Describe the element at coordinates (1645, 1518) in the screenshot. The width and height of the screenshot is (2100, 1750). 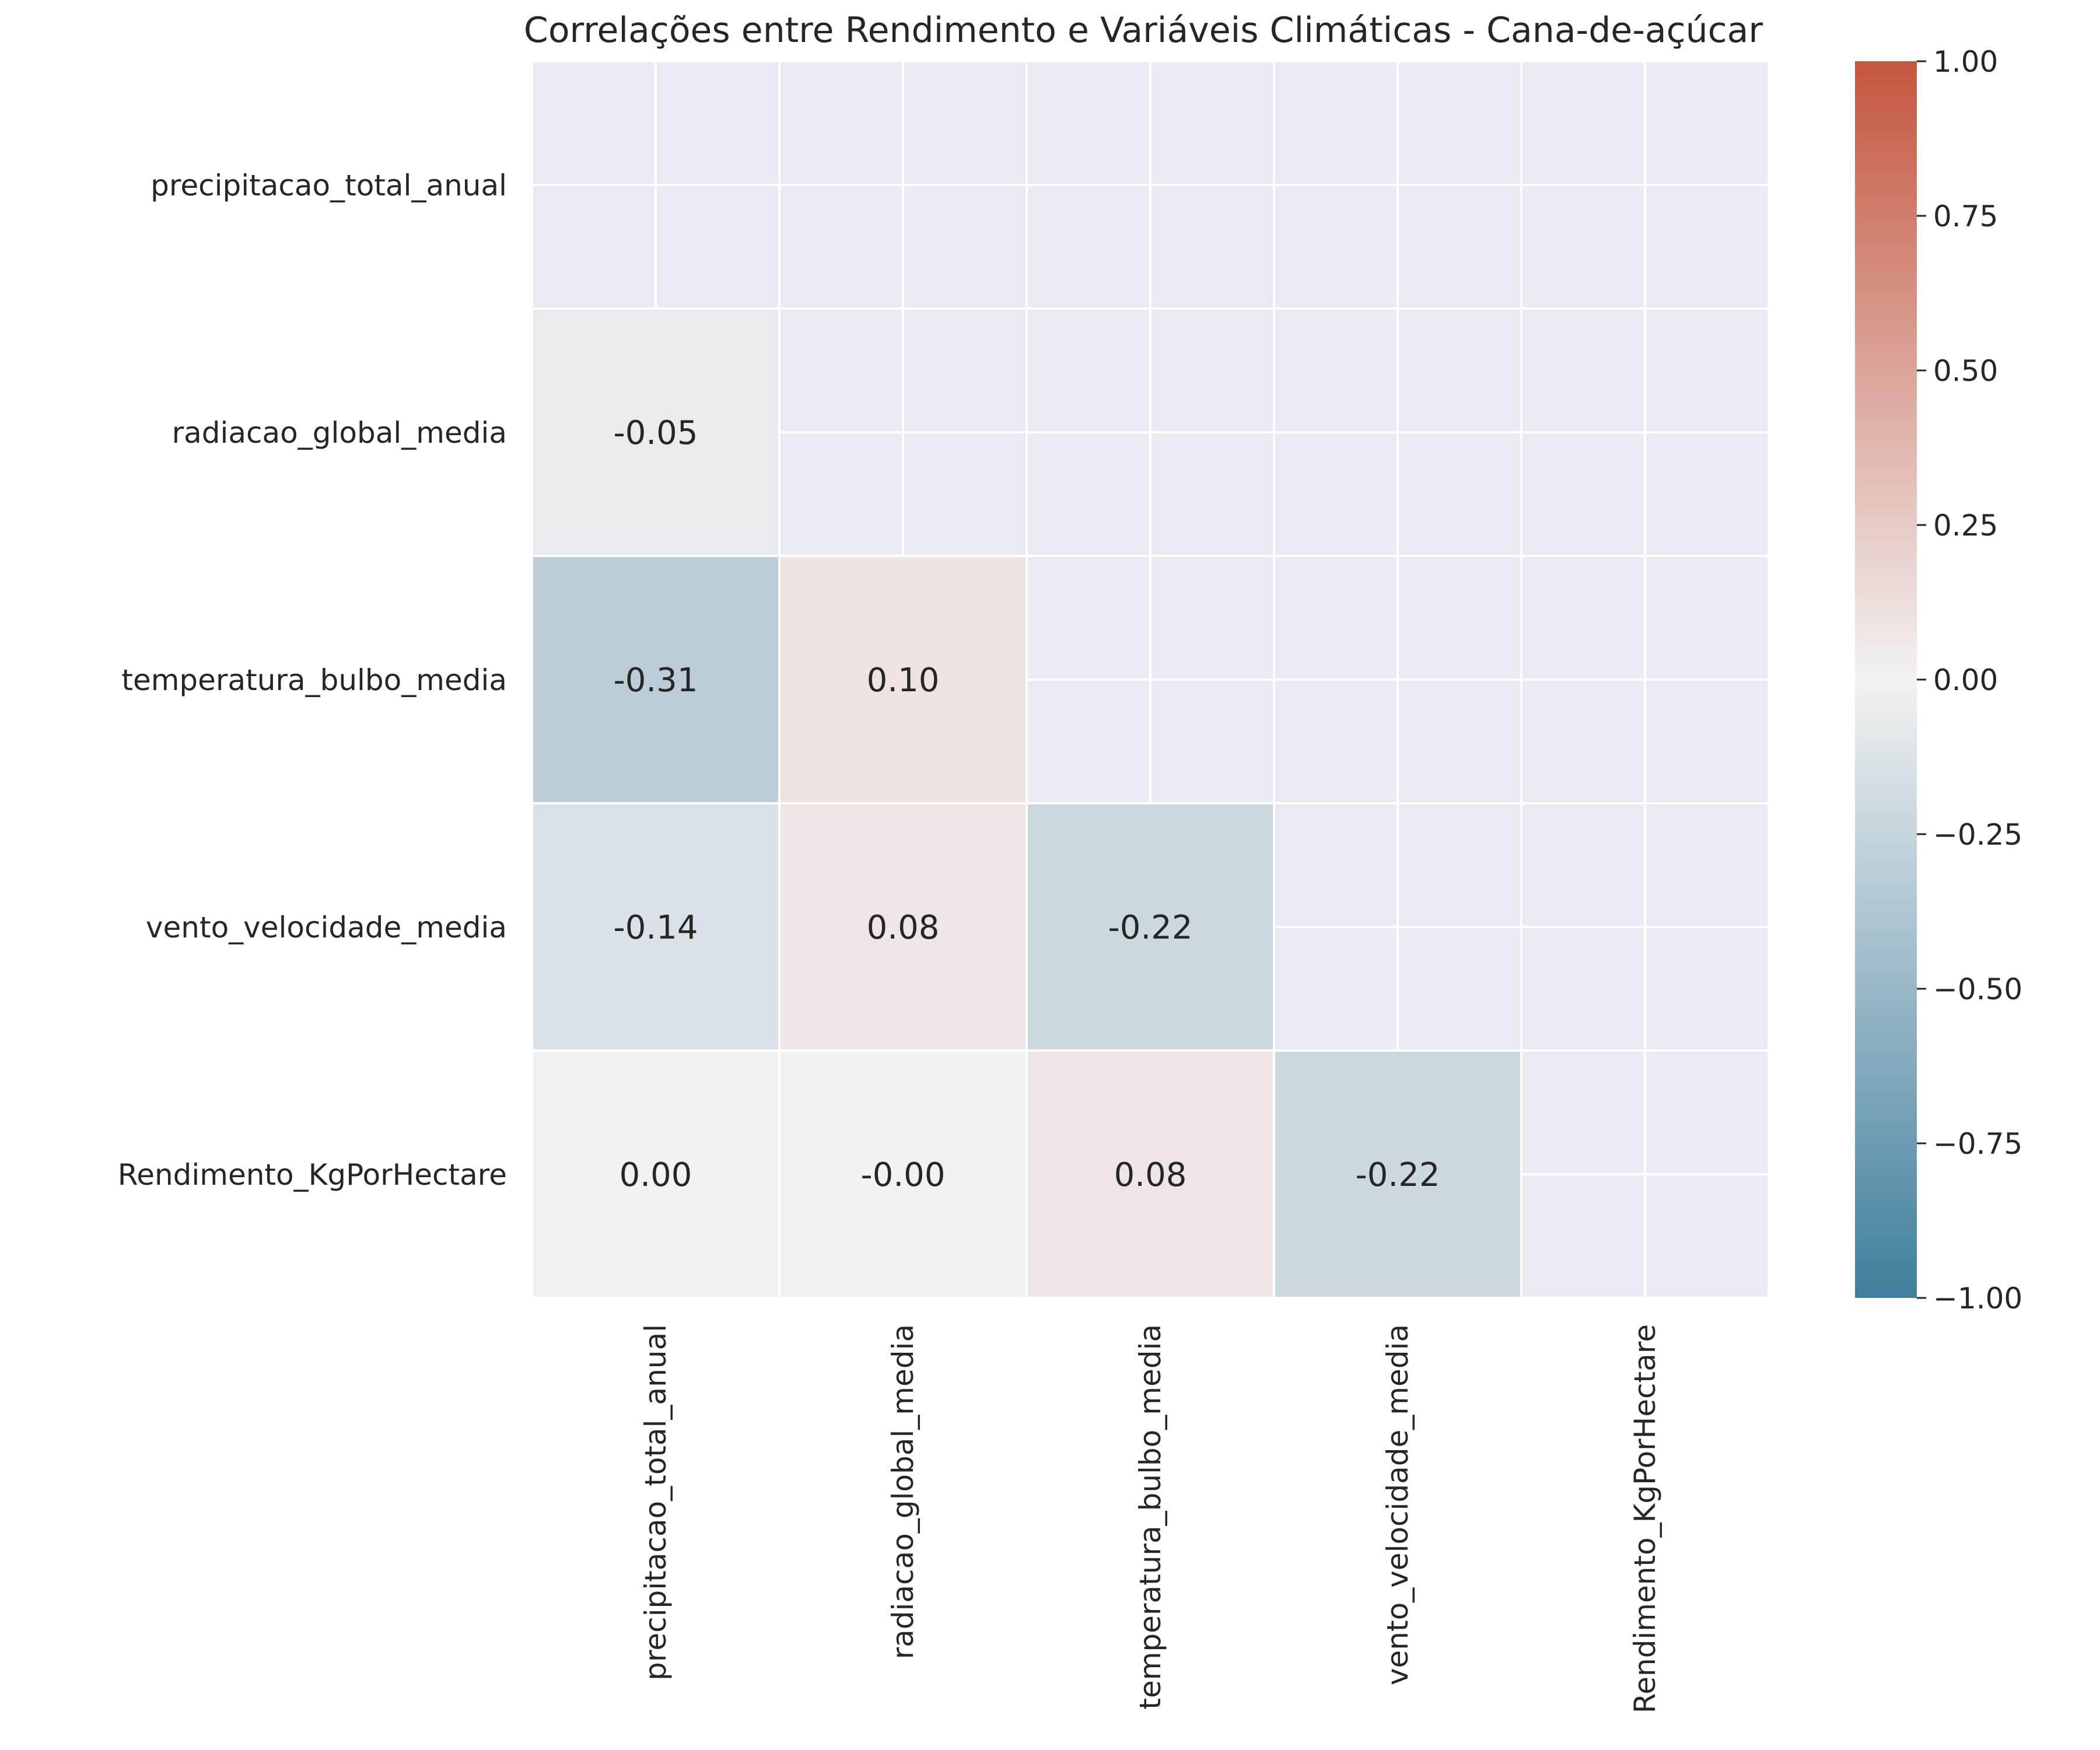
I see `x-tick-label: Rendimento_KgPorHectare` at that location.